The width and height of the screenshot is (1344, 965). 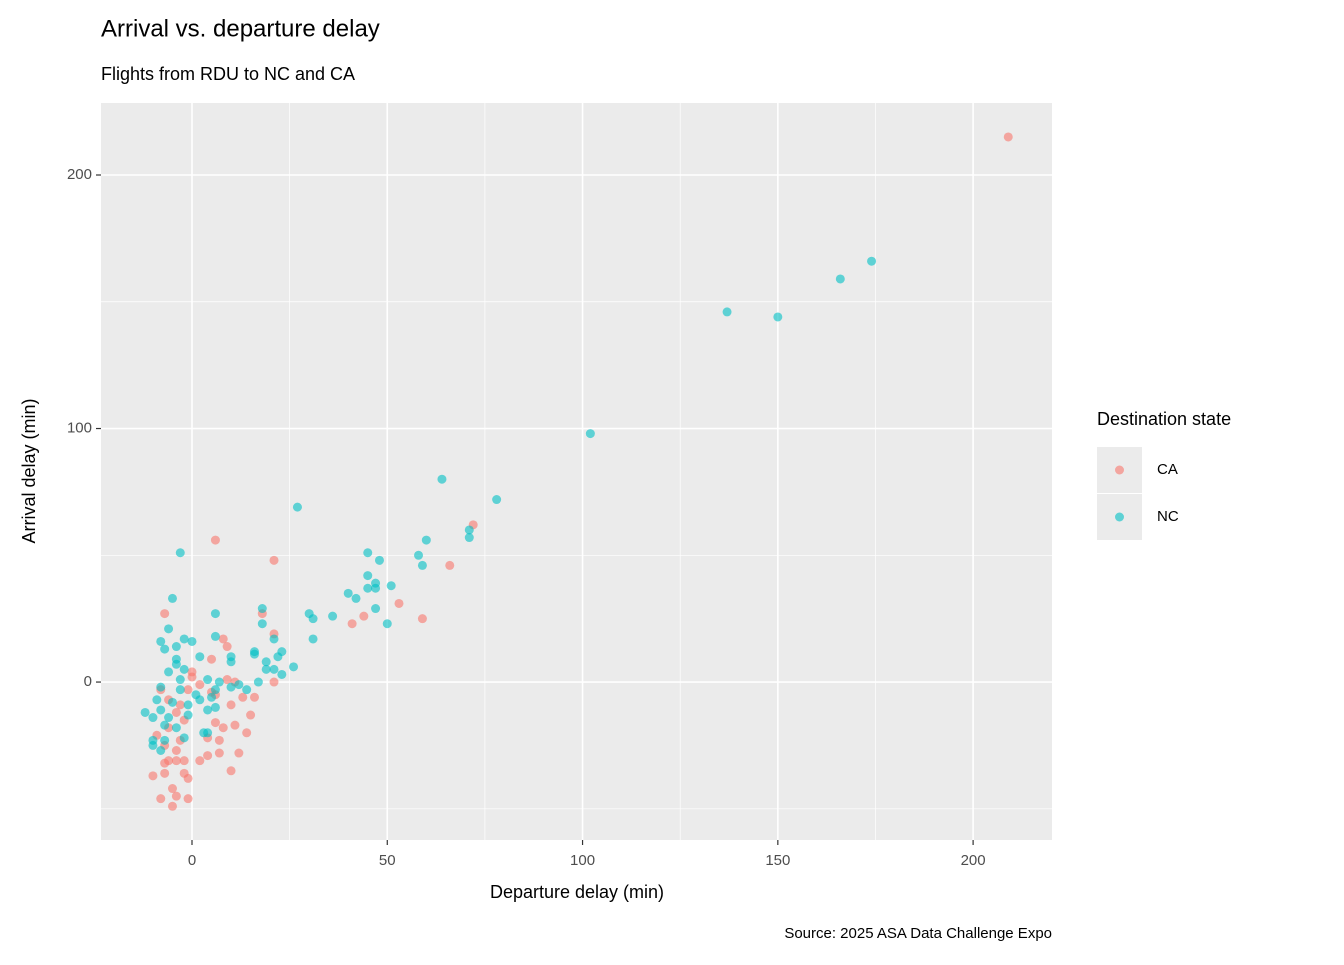 What do you see at coordinates (88, 681) in the screenshot?
I see `y-tick-label: 0` at bounding box center [88, 681].